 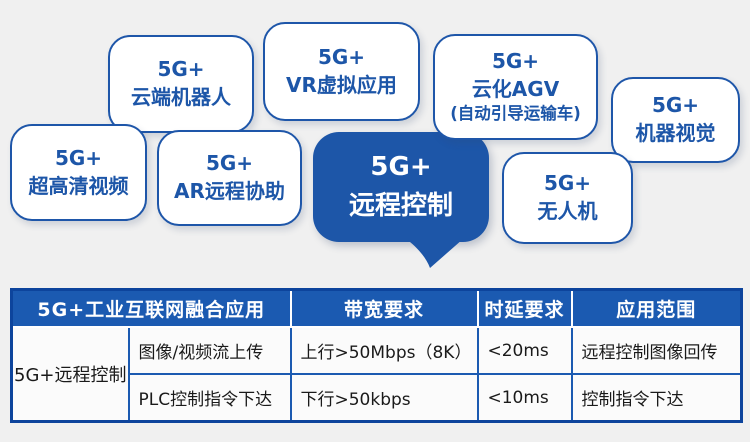 I want to click on speech-tail-icon, so click(x=434, y=253).